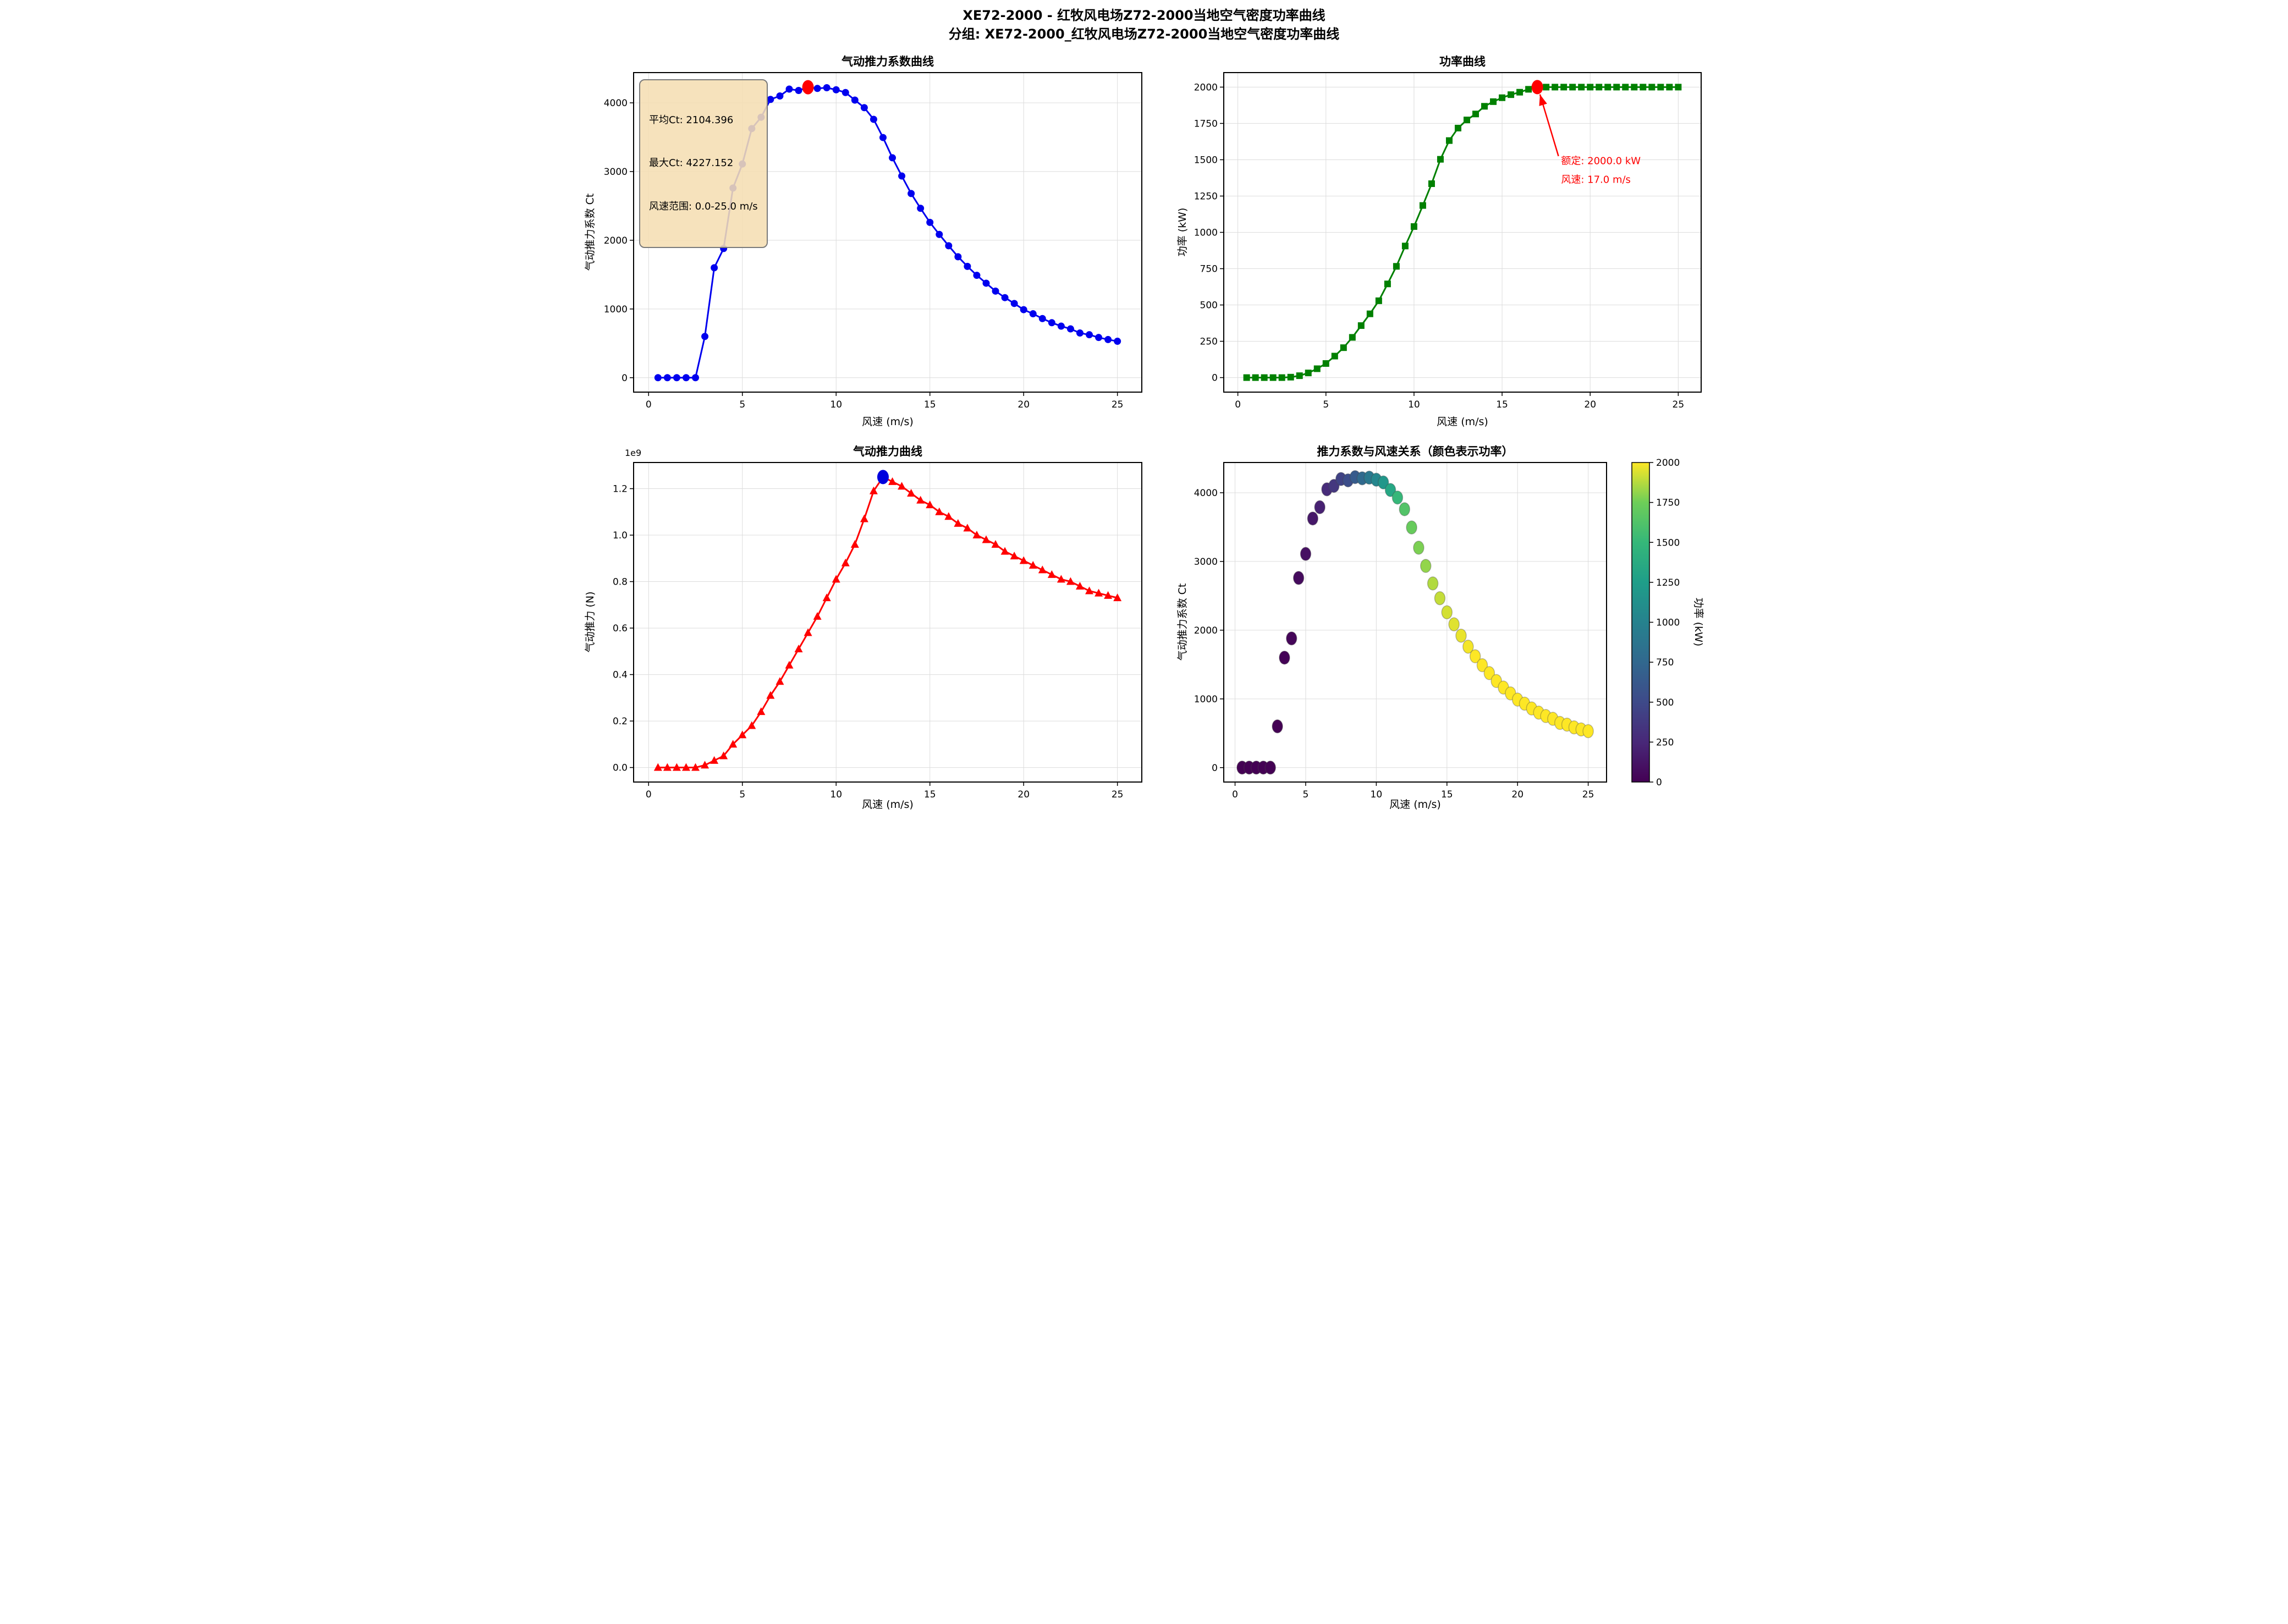 The width and height of the screenshot is (2288, 1624). Describe the element at coordinates (590, 232) in the screenshot. I see `ct-plot-ylabel: 气动推力系数 Ct` at that location.